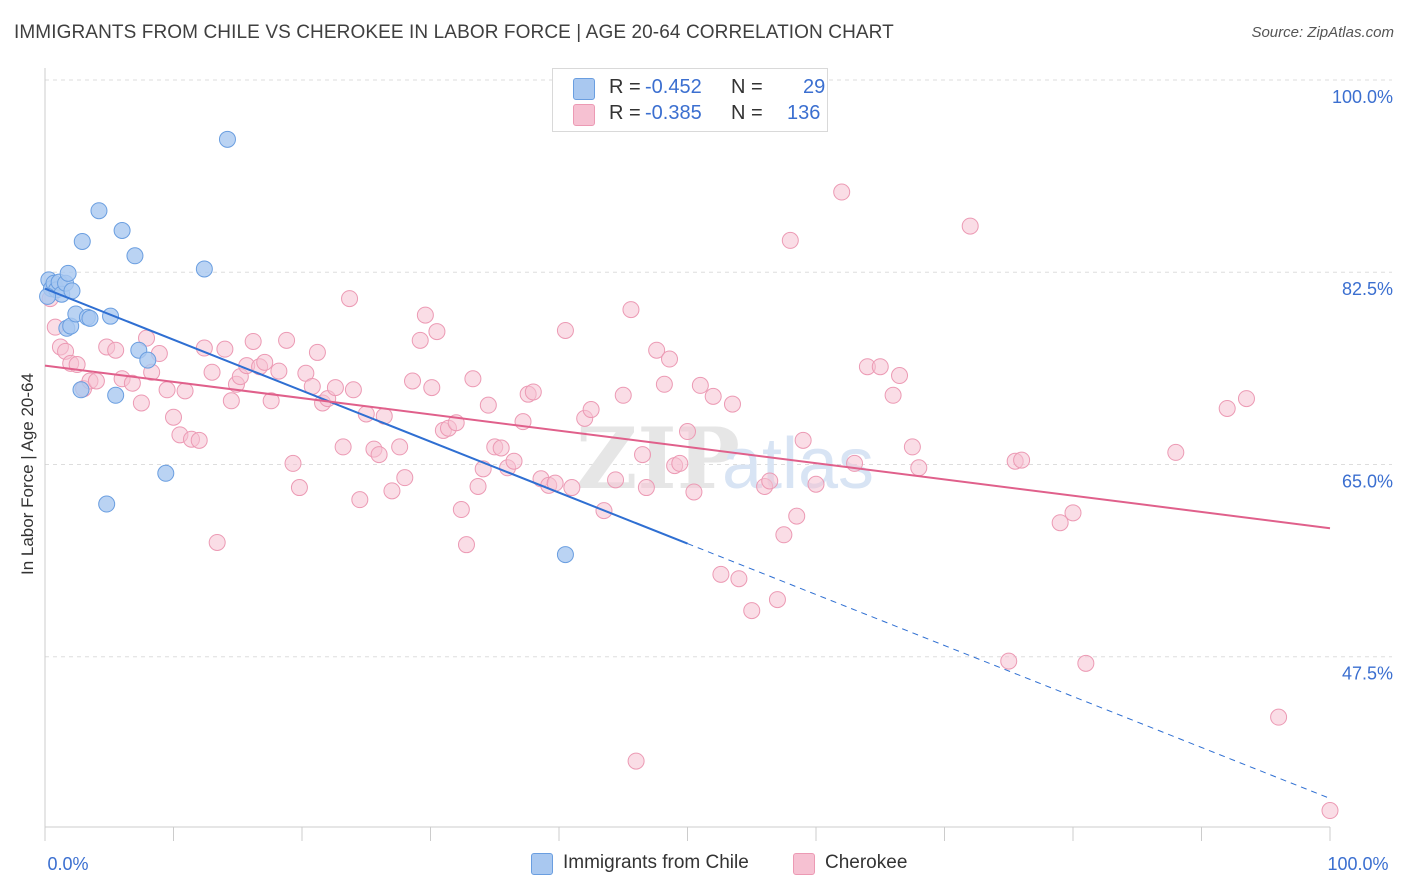 The image size is (1406, 892). Describe the element at coordinates (814, 87) in the screenshot. I see `legend-n-value: 29` at that location.